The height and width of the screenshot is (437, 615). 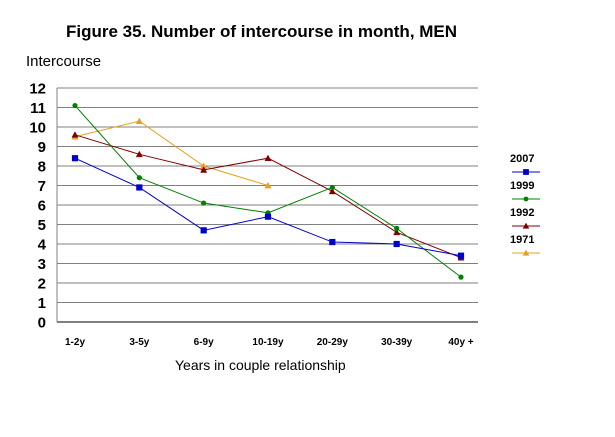 I want to click on y-tick-label: 3, so click(x=42, y=264).